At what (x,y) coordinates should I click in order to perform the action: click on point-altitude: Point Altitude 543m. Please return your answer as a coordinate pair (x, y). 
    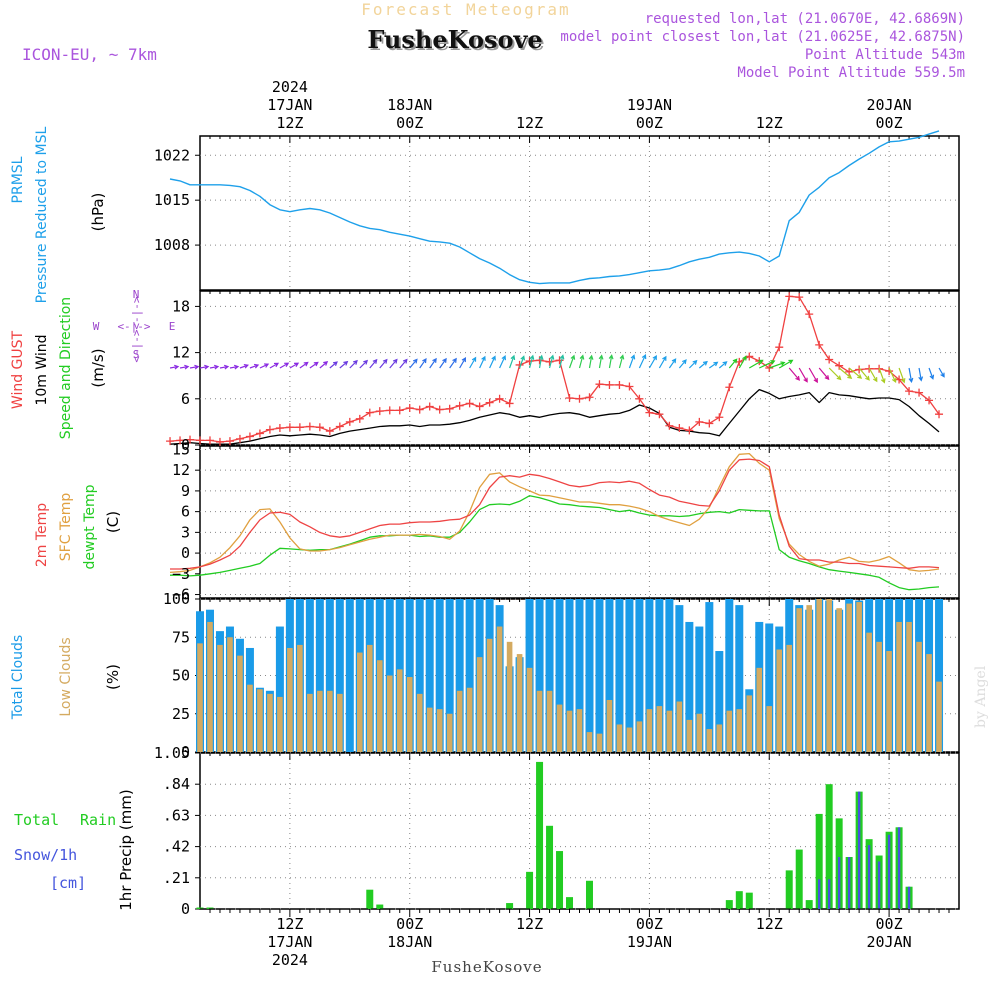
    Looking at the image, I should click on (885, 55).